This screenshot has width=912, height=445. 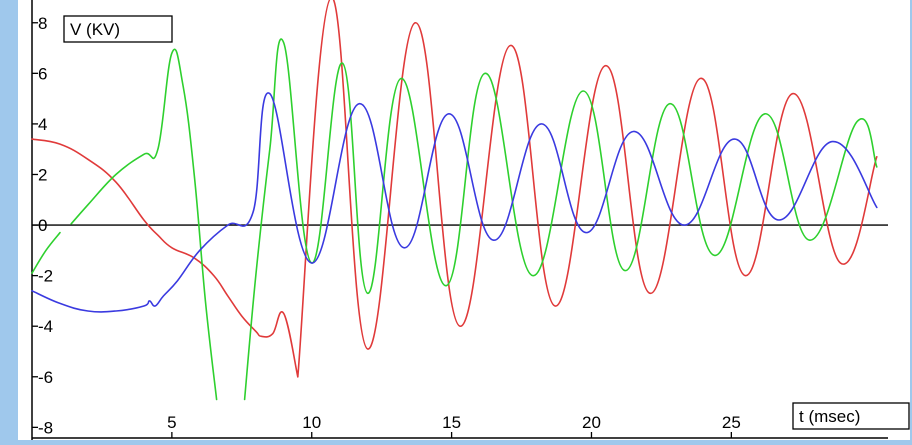 I want to click on x-tick-label: 25, so click(x=731, y=422).